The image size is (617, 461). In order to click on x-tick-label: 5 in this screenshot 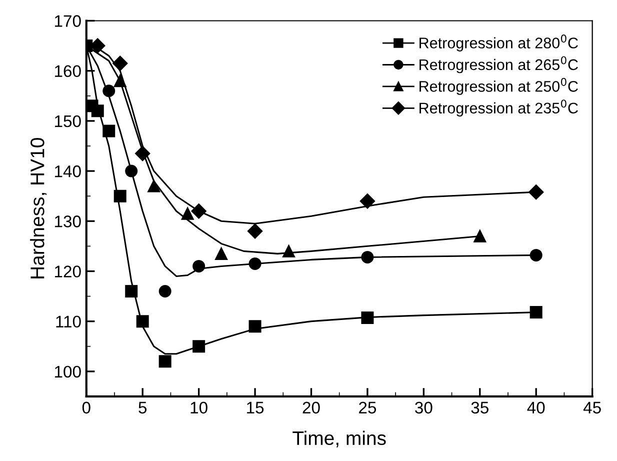, I will do `click(142, 408)`.